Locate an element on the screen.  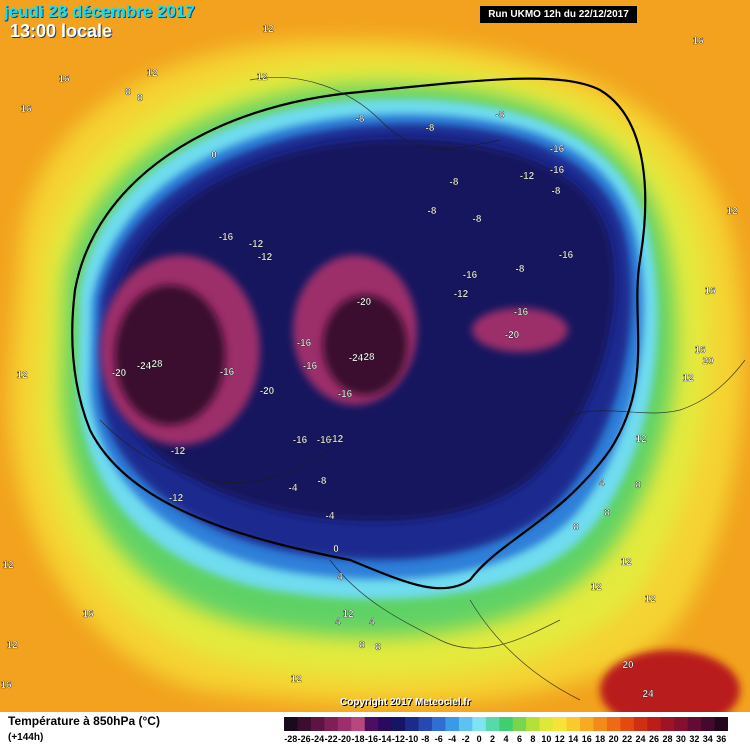
cold-core-central-inner is located at coordinates (365, 345).